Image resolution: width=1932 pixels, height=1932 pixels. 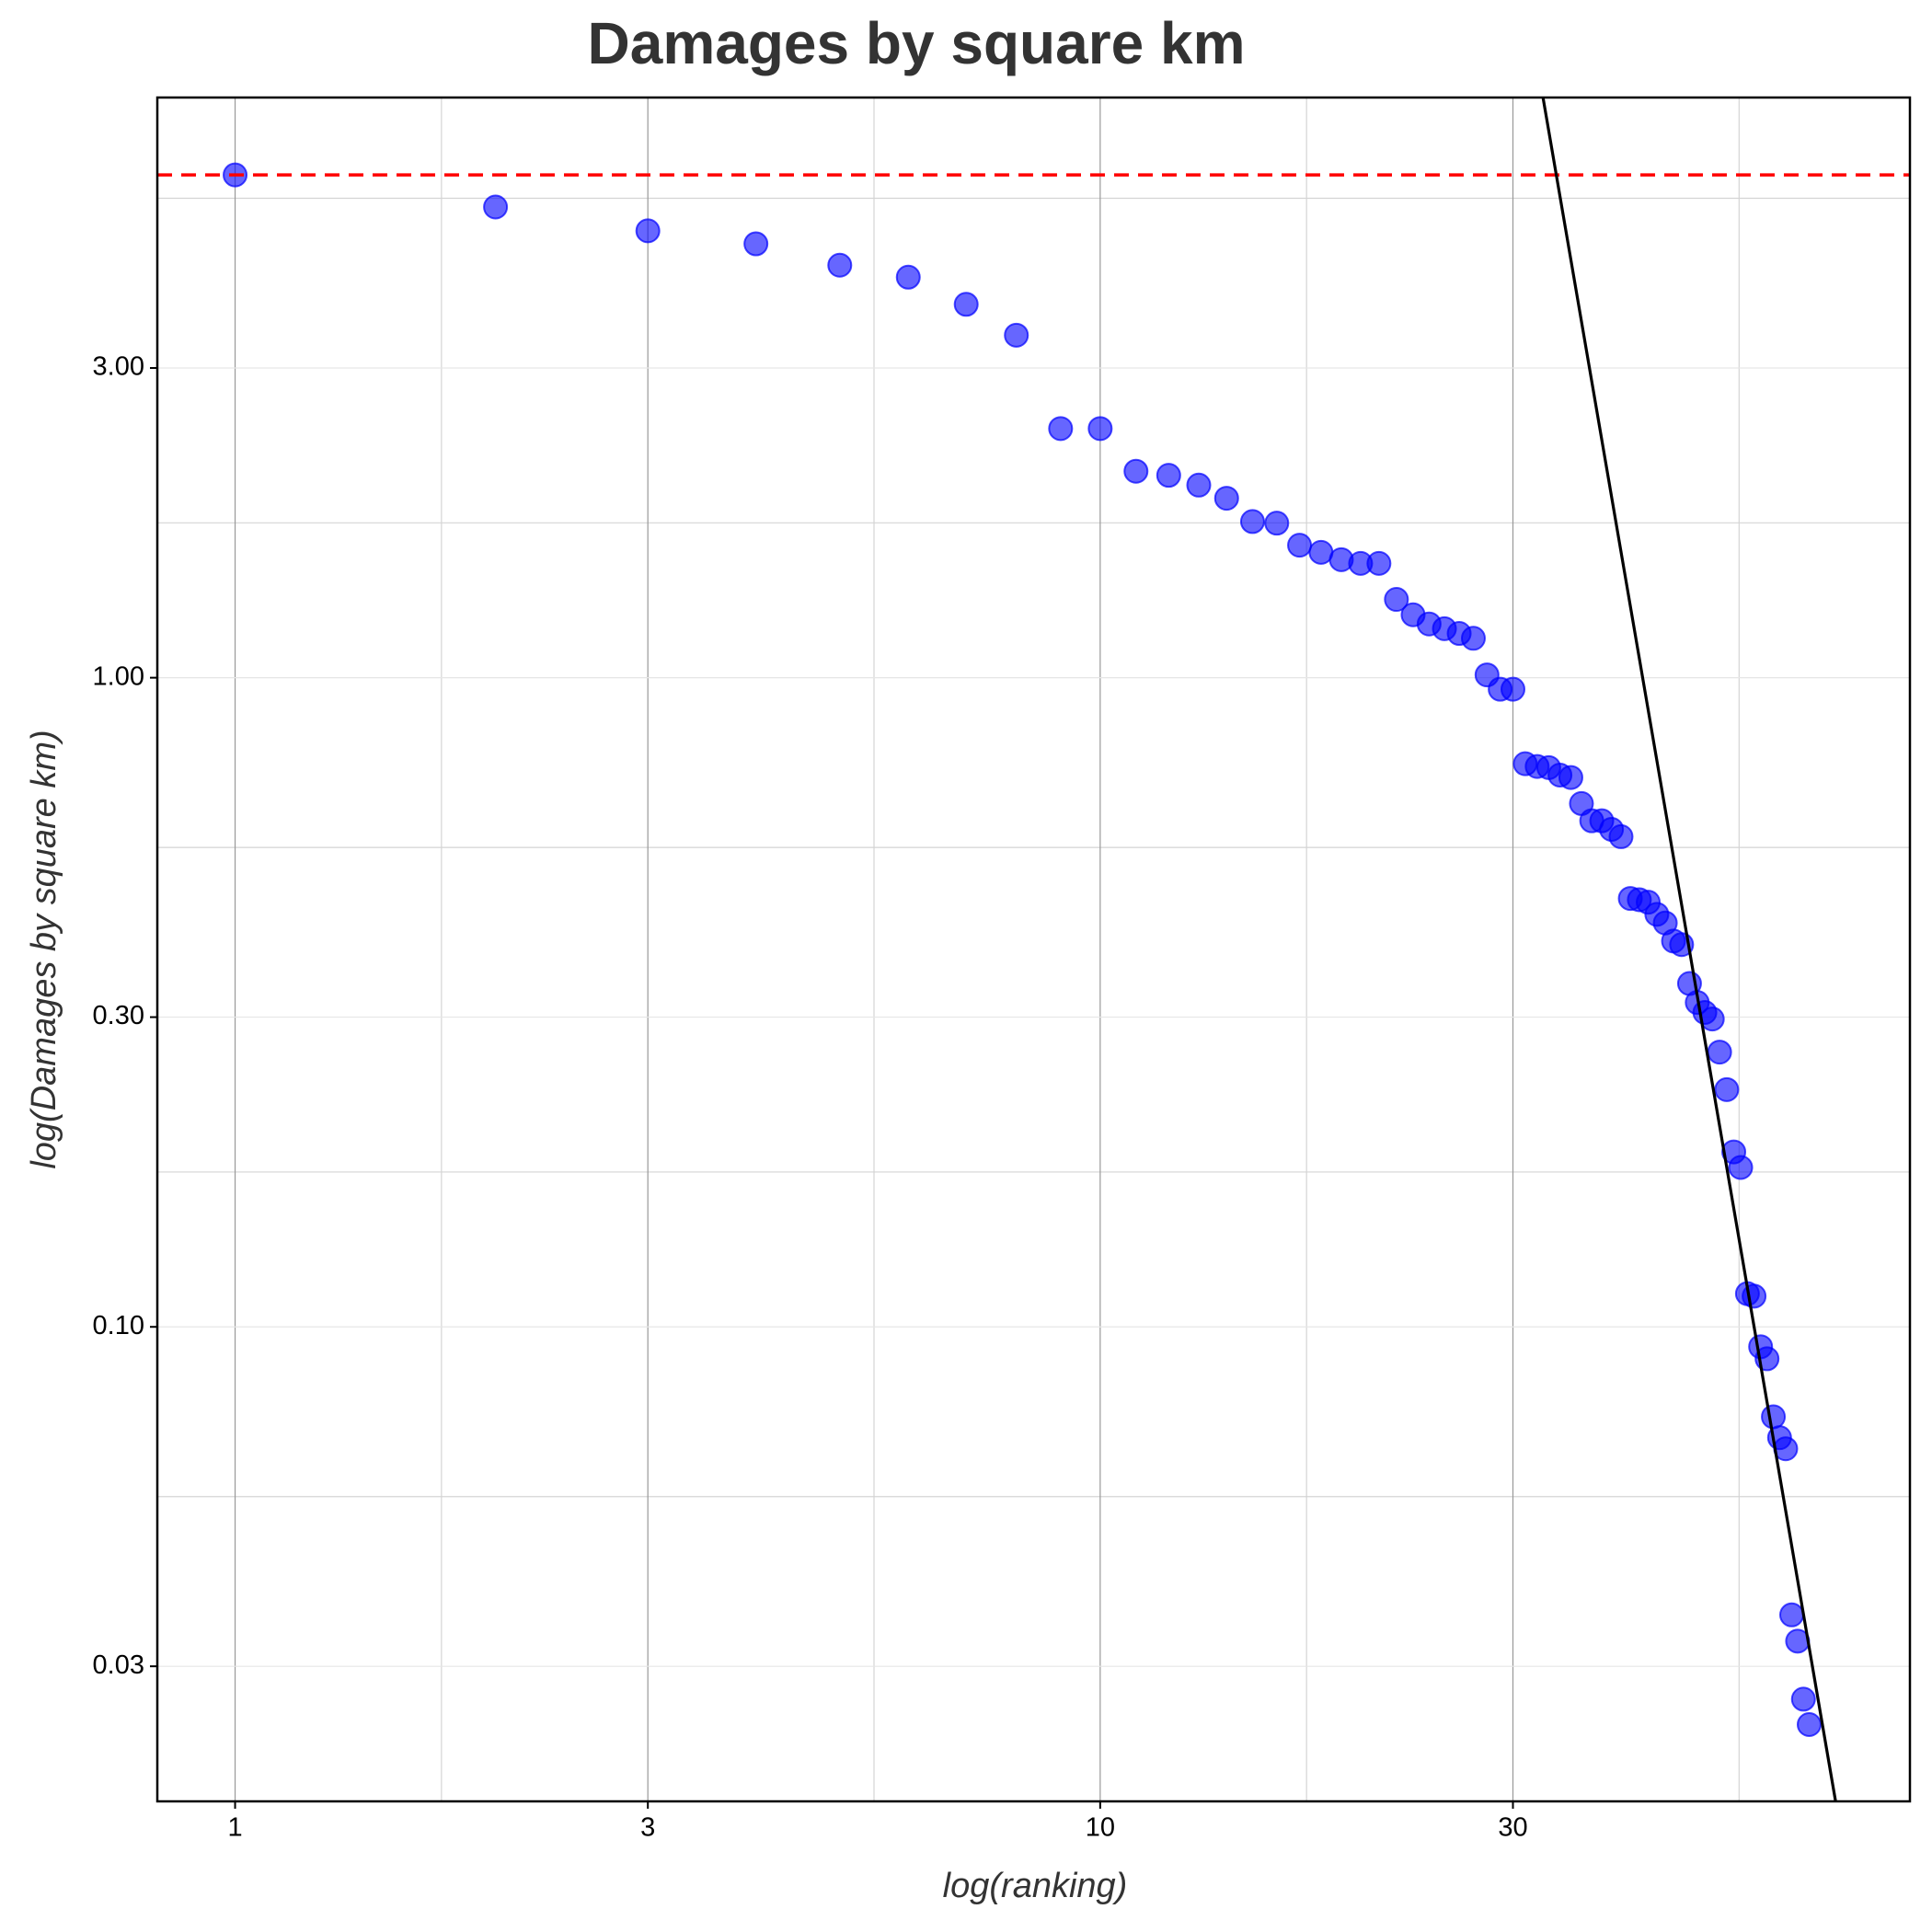 I want to click on x-tick-label: 3, so click(x=647, y=1828).